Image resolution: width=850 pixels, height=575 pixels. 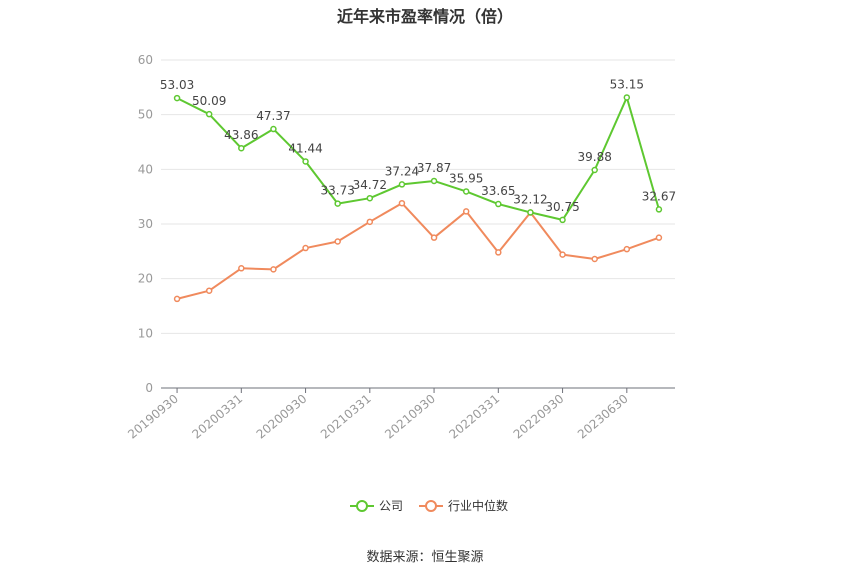 I want to click on data-source: 数据来源：恒生聚源, so click(x=425, y=557).